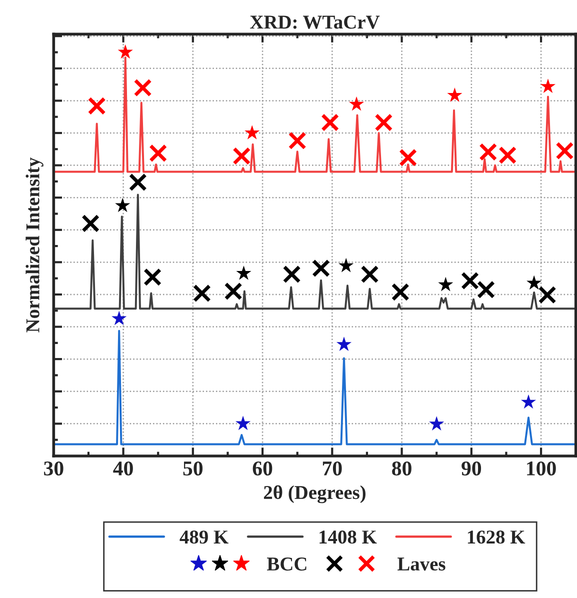 The width and height of the screenshot is (577, 598). Describe the element at coordinates (422, 564) in the screenshot. I see `legend-label: Laves` at that location.